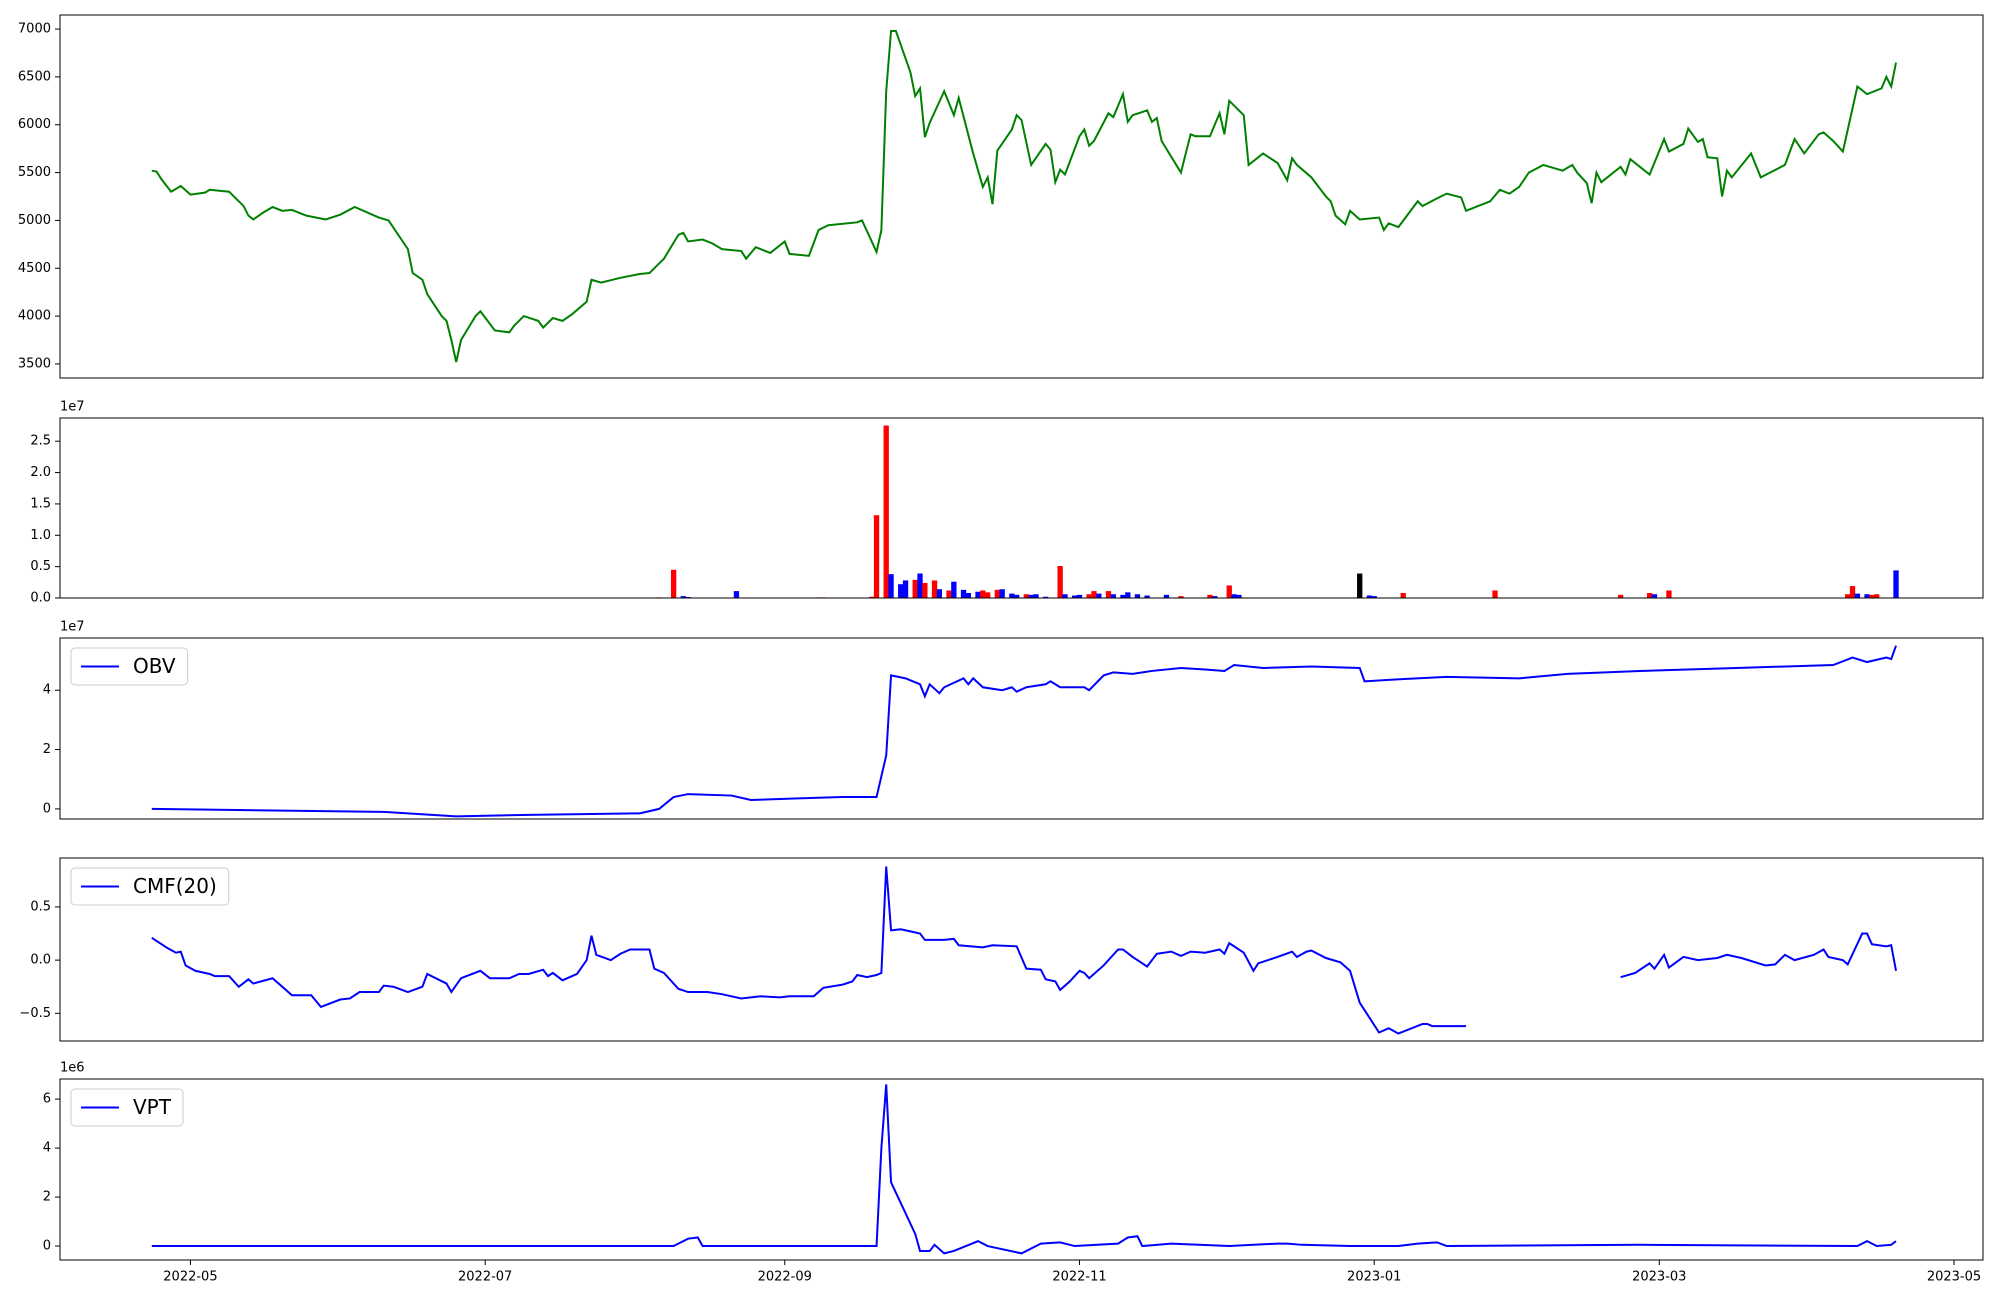 The image size is (2000, 1300). What do you see at coordinates (40, 503) in the screenshot?
I see `y-tick-label: 1.5` at bounding box center [40, 503].